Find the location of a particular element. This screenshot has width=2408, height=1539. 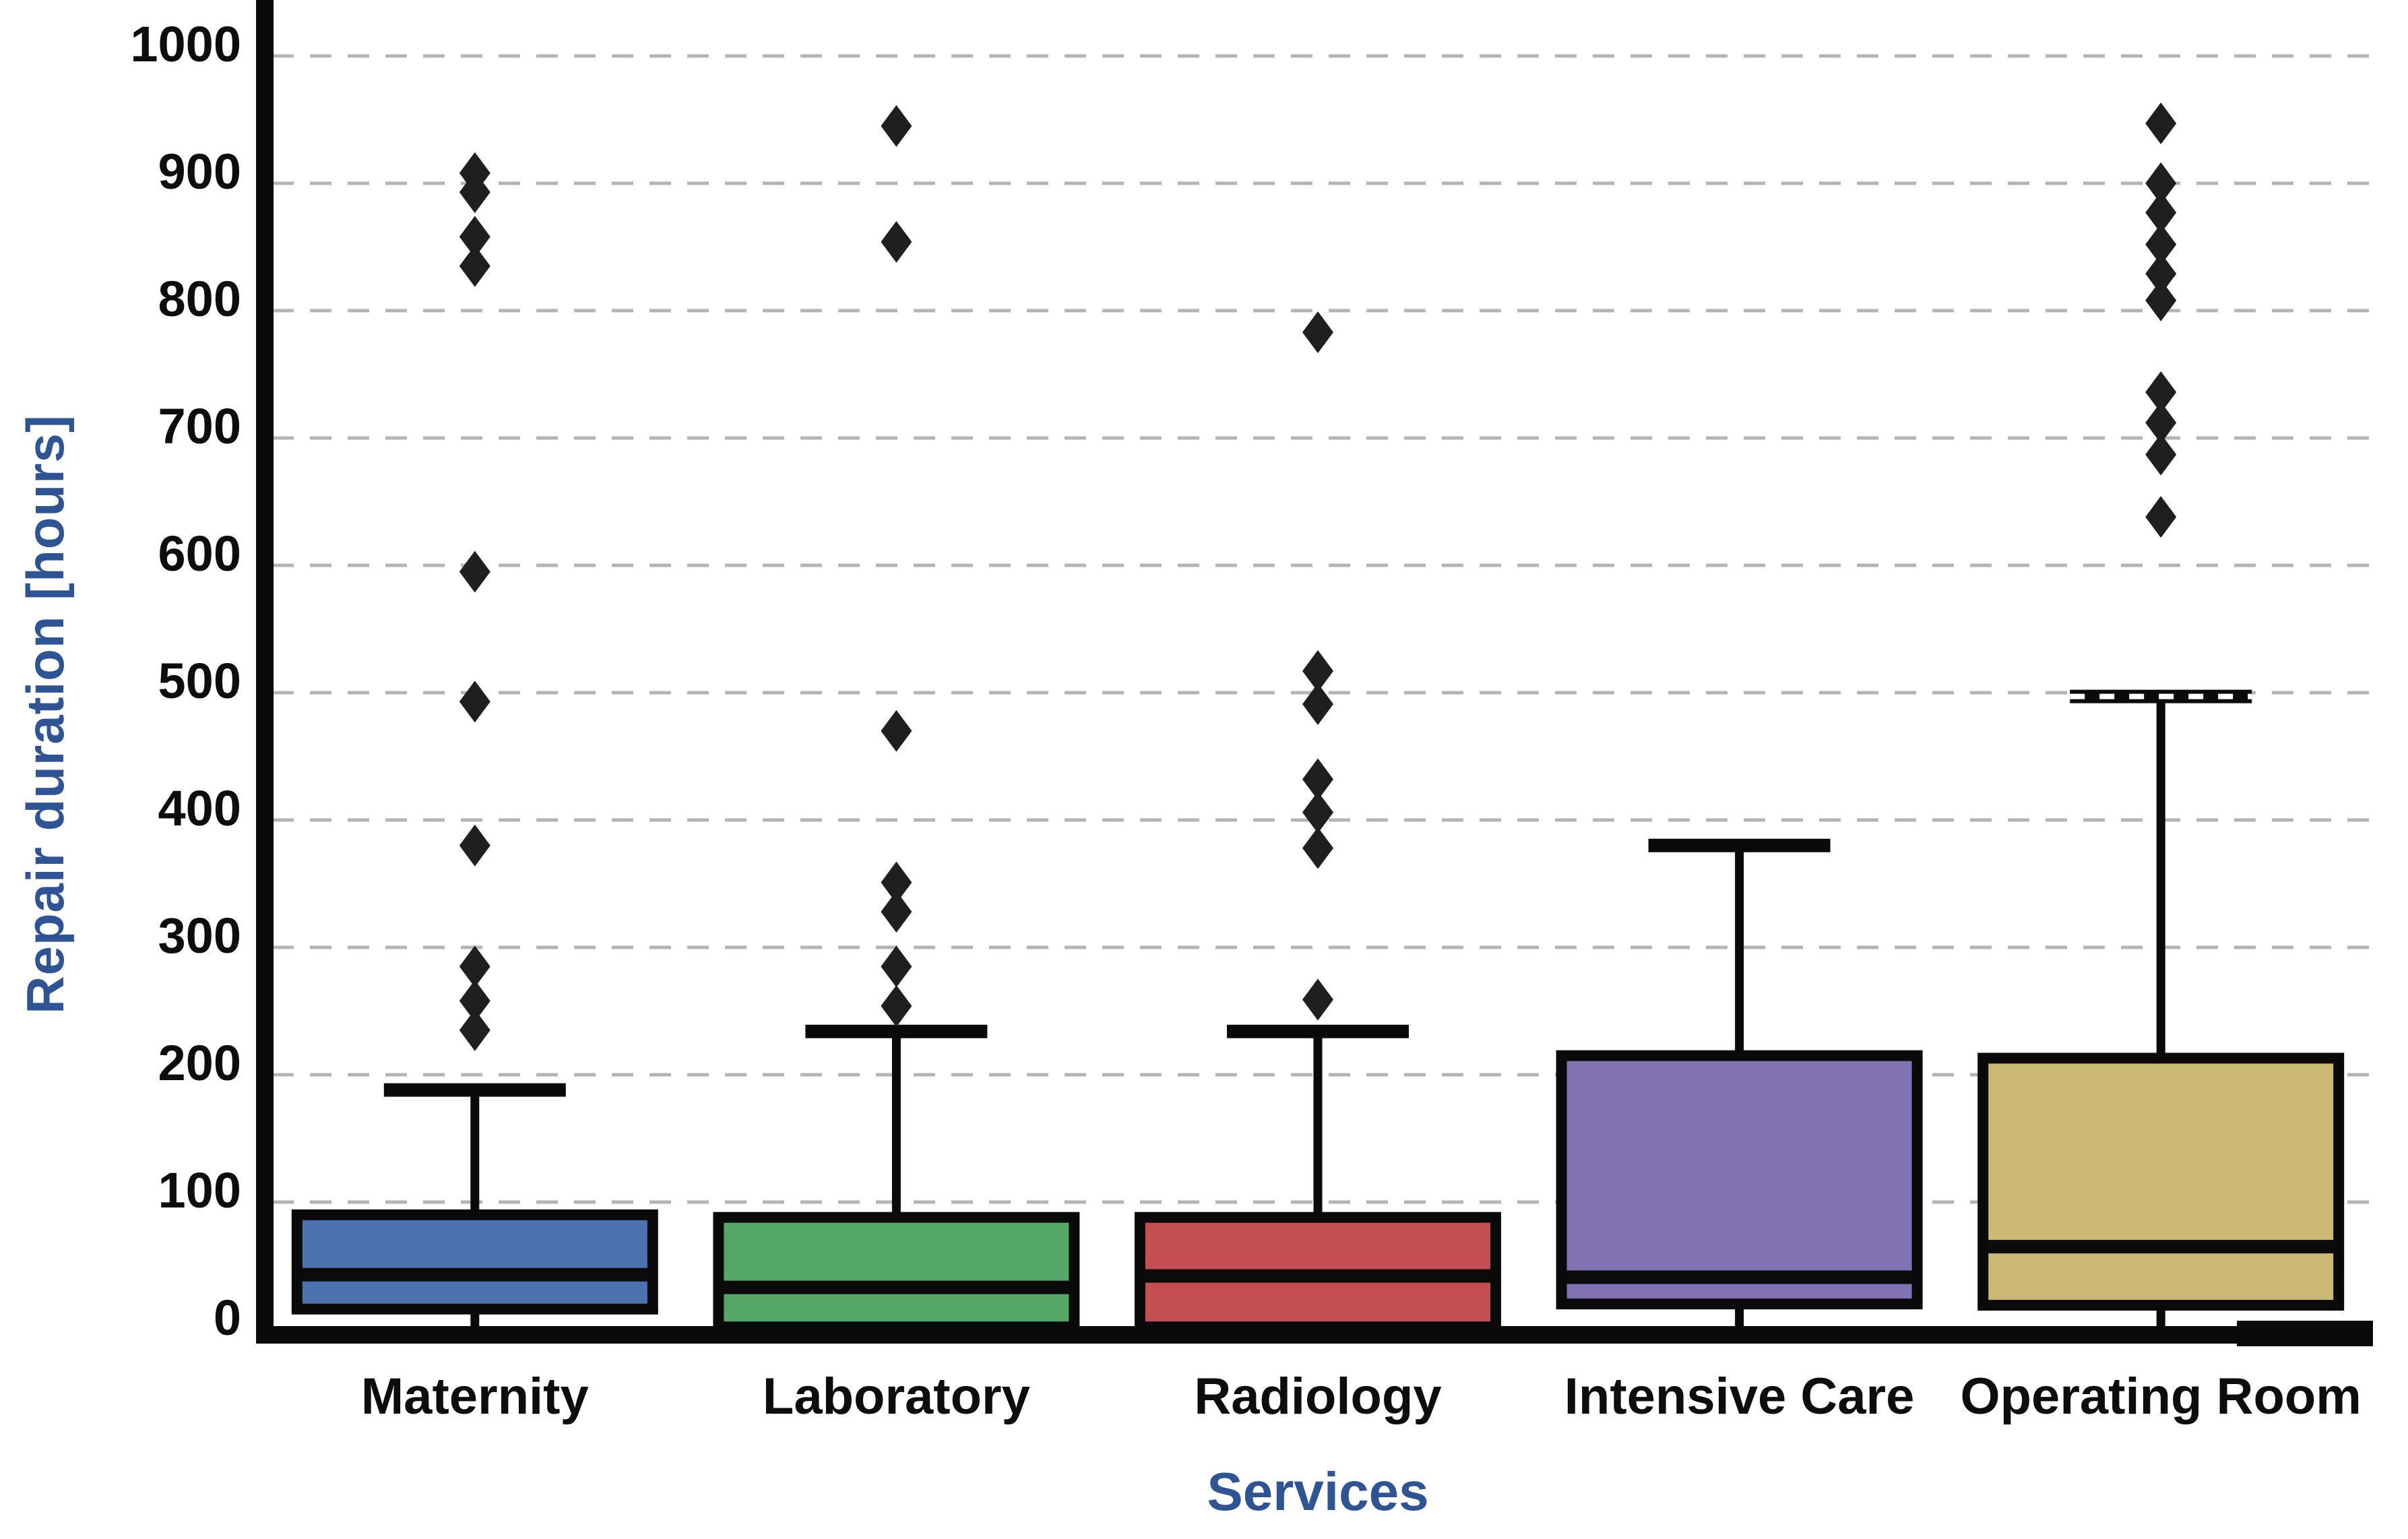

y-tick-label: 1000 is located at coordinates (185, 44).